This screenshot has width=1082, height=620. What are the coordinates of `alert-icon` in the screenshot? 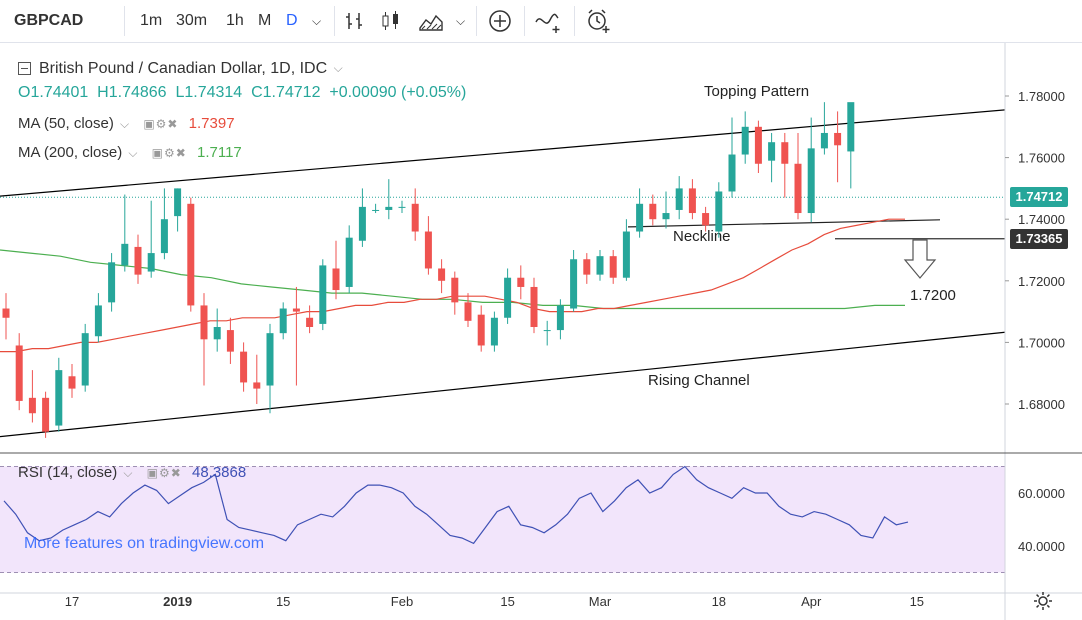 It's located at (598, 21).